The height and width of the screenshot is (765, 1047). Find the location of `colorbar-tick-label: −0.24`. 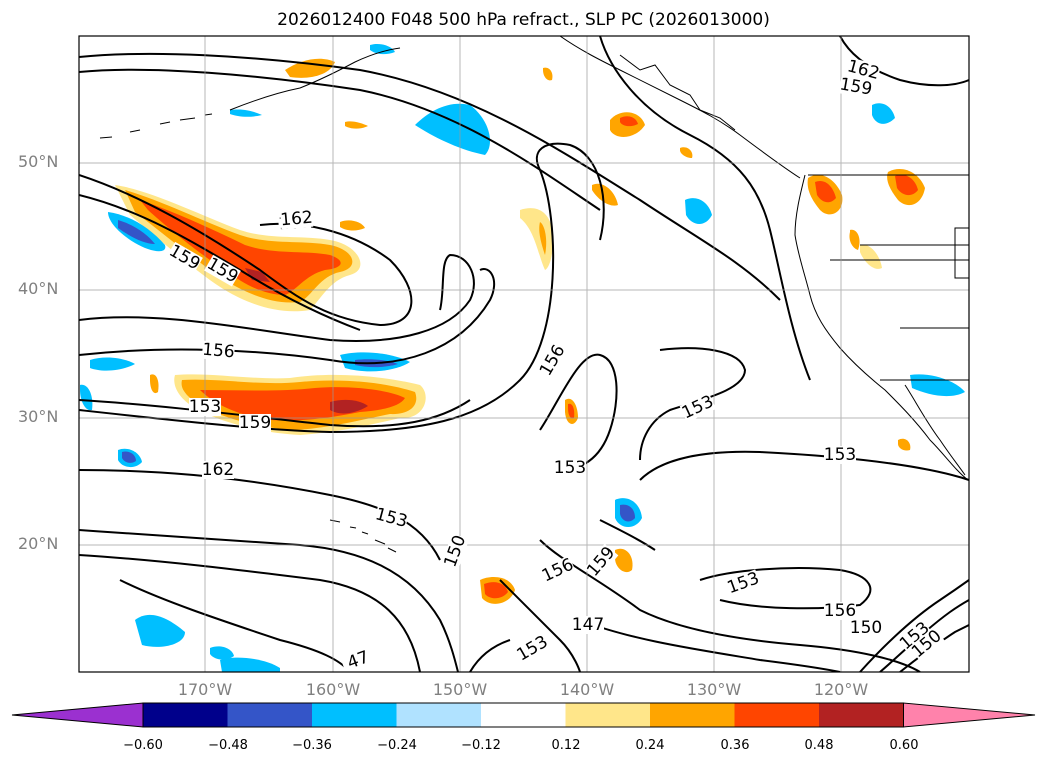

colorbar-tick-label: −0.24 is located at coordinates (397, 745).